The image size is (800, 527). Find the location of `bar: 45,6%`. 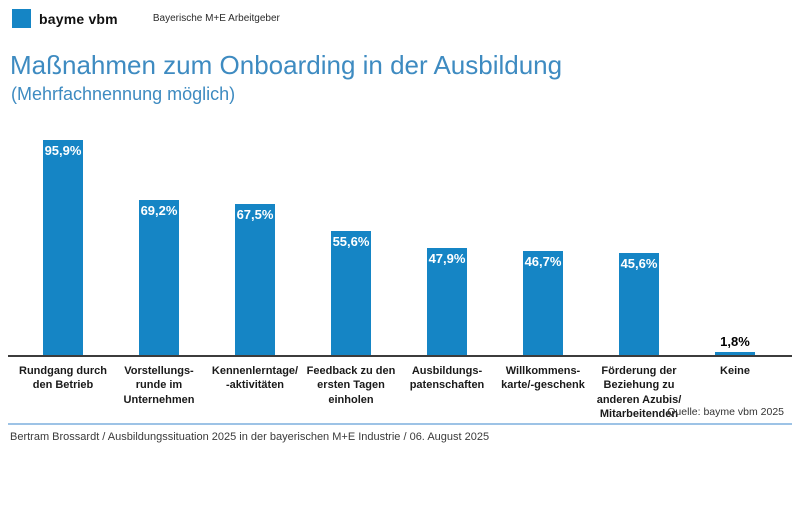

bar: 45,6% is located at coordinates (639, 304).